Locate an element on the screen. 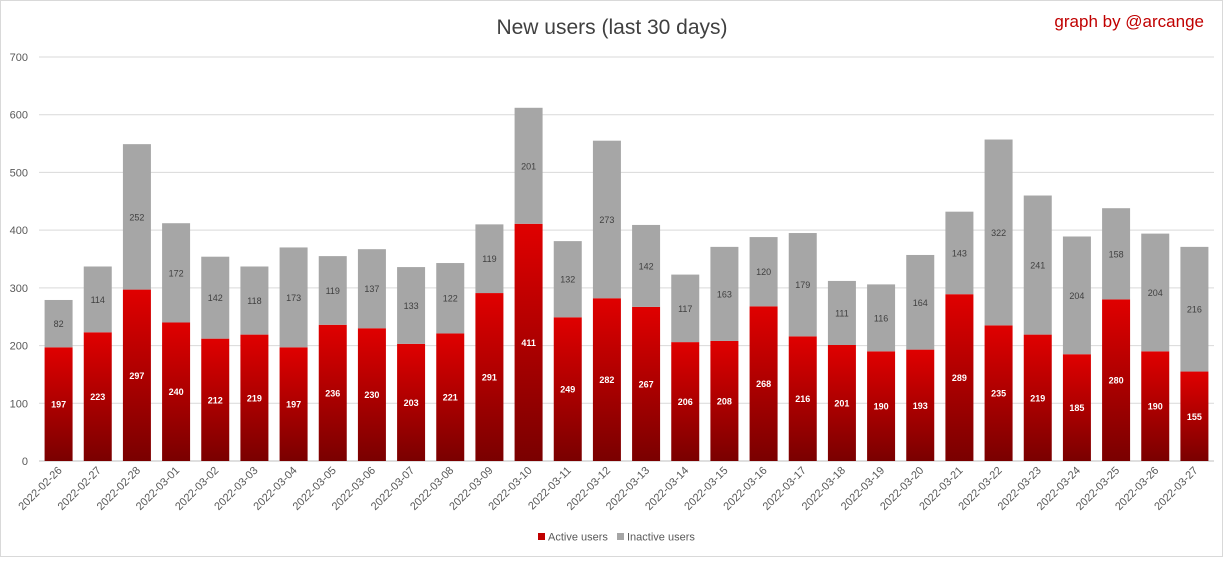 This screenshot has width=1223, height=561. data-label-active: 203 is located at coordinates (411, 403).